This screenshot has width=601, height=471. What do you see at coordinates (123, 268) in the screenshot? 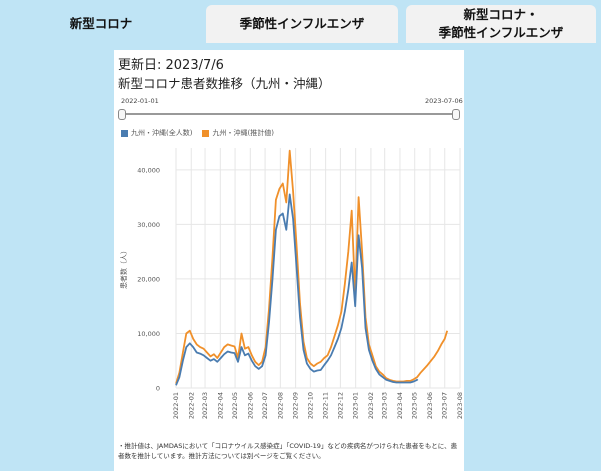
I see `y-axis-label: 患者数（人）` at bounding box center [123, 268].